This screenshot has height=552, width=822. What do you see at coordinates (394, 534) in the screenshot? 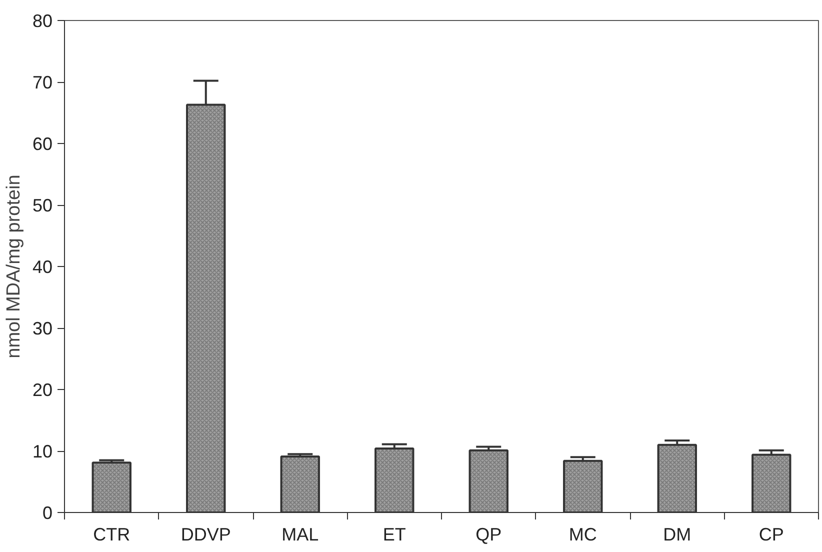
I see `x-tick-label: ET` at bounding box center [394, 534].